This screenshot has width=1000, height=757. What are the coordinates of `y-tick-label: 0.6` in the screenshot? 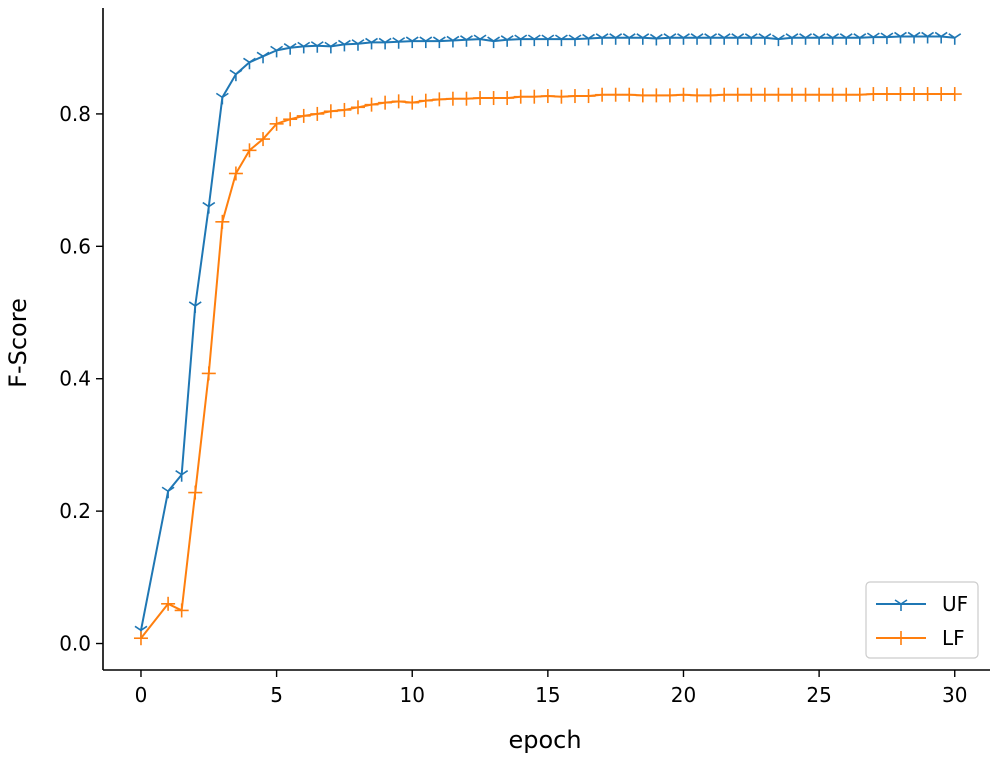 It's located at (75, 246).